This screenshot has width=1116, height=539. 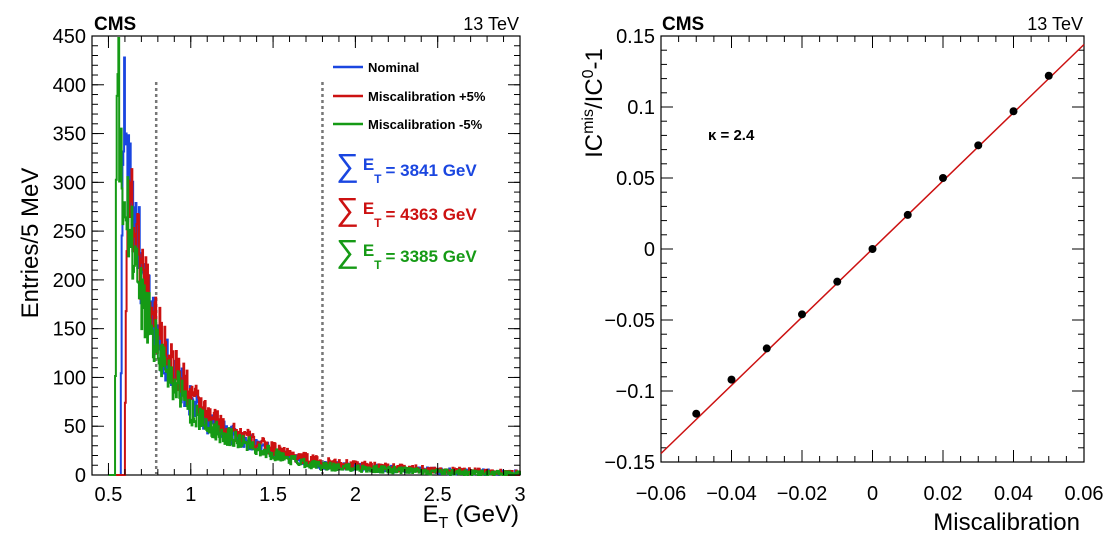 What do you see at coordinates (239, 278) in the screenshot?
I see `left-dashed-lines` at bounding box center [239, 278].